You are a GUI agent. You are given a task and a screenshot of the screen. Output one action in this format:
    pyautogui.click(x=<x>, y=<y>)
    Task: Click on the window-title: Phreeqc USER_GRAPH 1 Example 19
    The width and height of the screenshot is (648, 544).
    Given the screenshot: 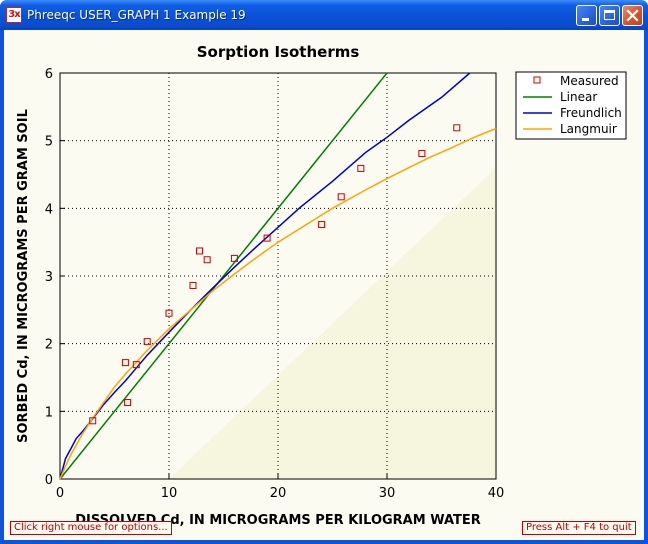 What is the action you would take?
    pyautogui.click(x=136, y=15)
    